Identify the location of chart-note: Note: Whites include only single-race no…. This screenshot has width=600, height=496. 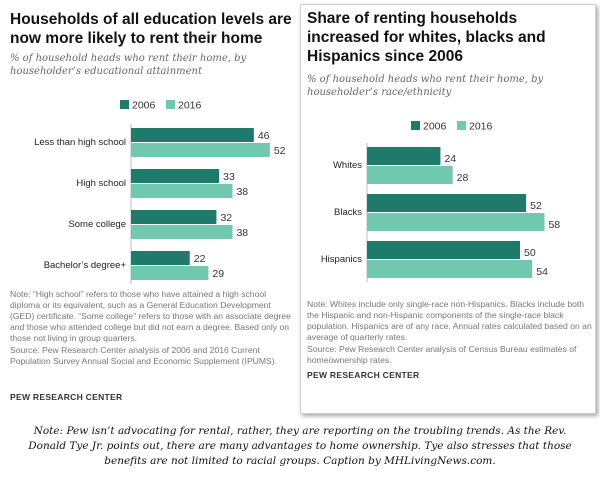
(449, 320).